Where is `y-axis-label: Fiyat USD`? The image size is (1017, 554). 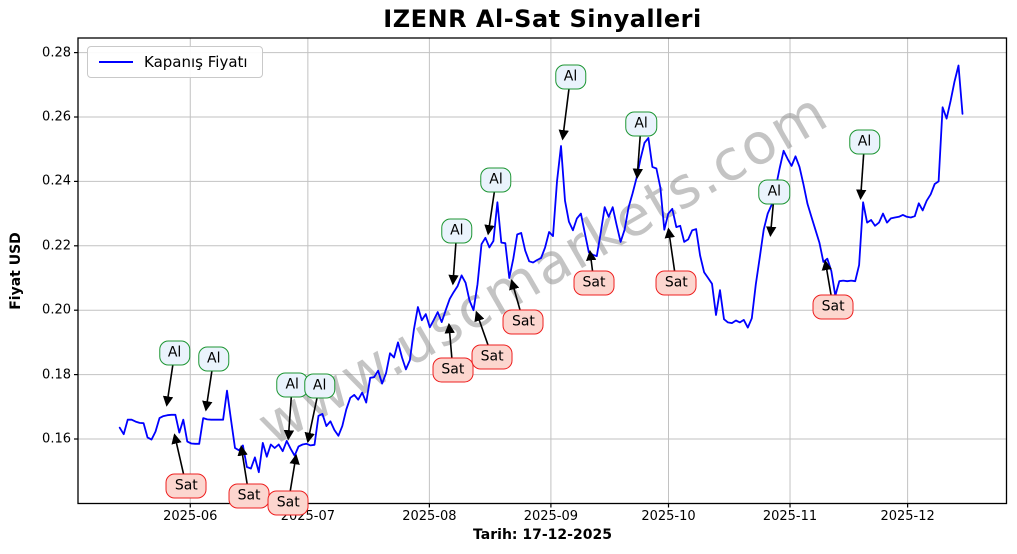 y-axis-label: Fiyat USD is located at coordinates (16, 271).